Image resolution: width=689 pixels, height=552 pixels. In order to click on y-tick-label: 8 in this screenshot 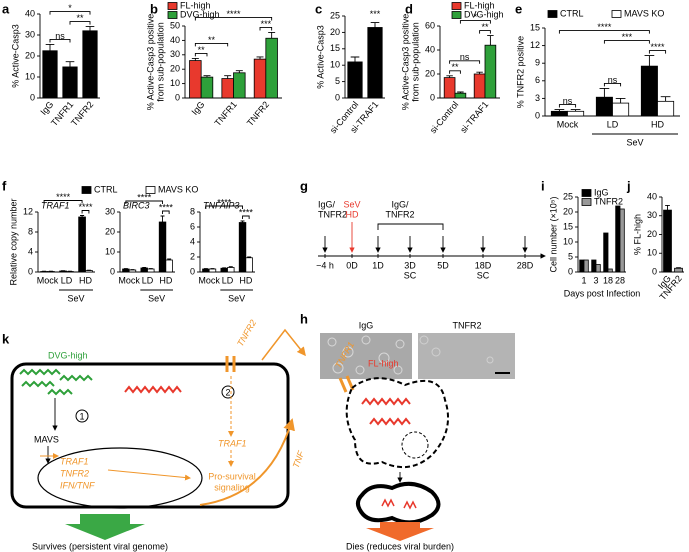, I will do `click(30, 231)`.